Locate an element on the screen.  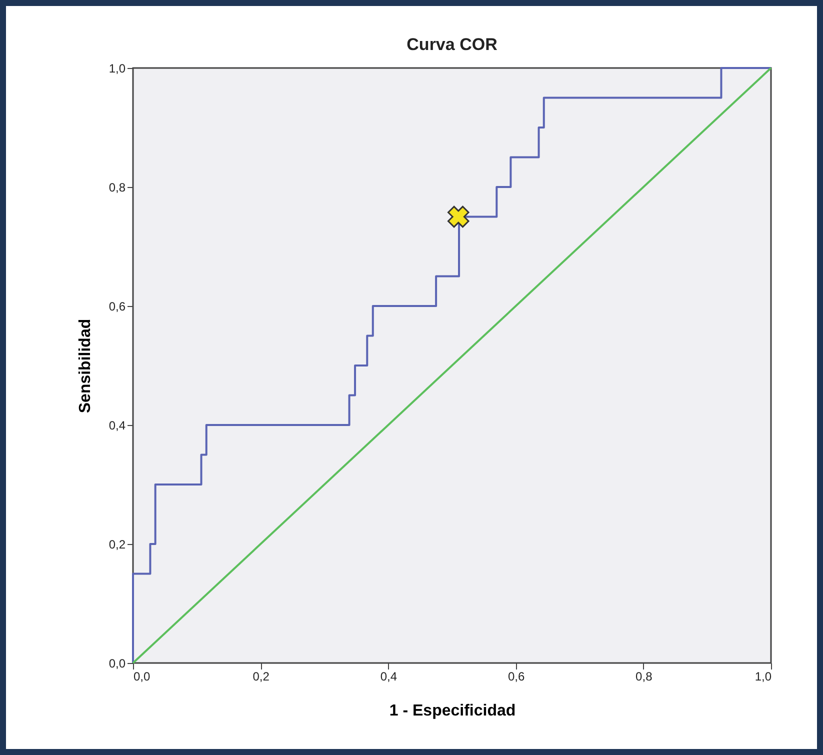
y-tick-label: 0,4 is located at coordinates (117, 425).